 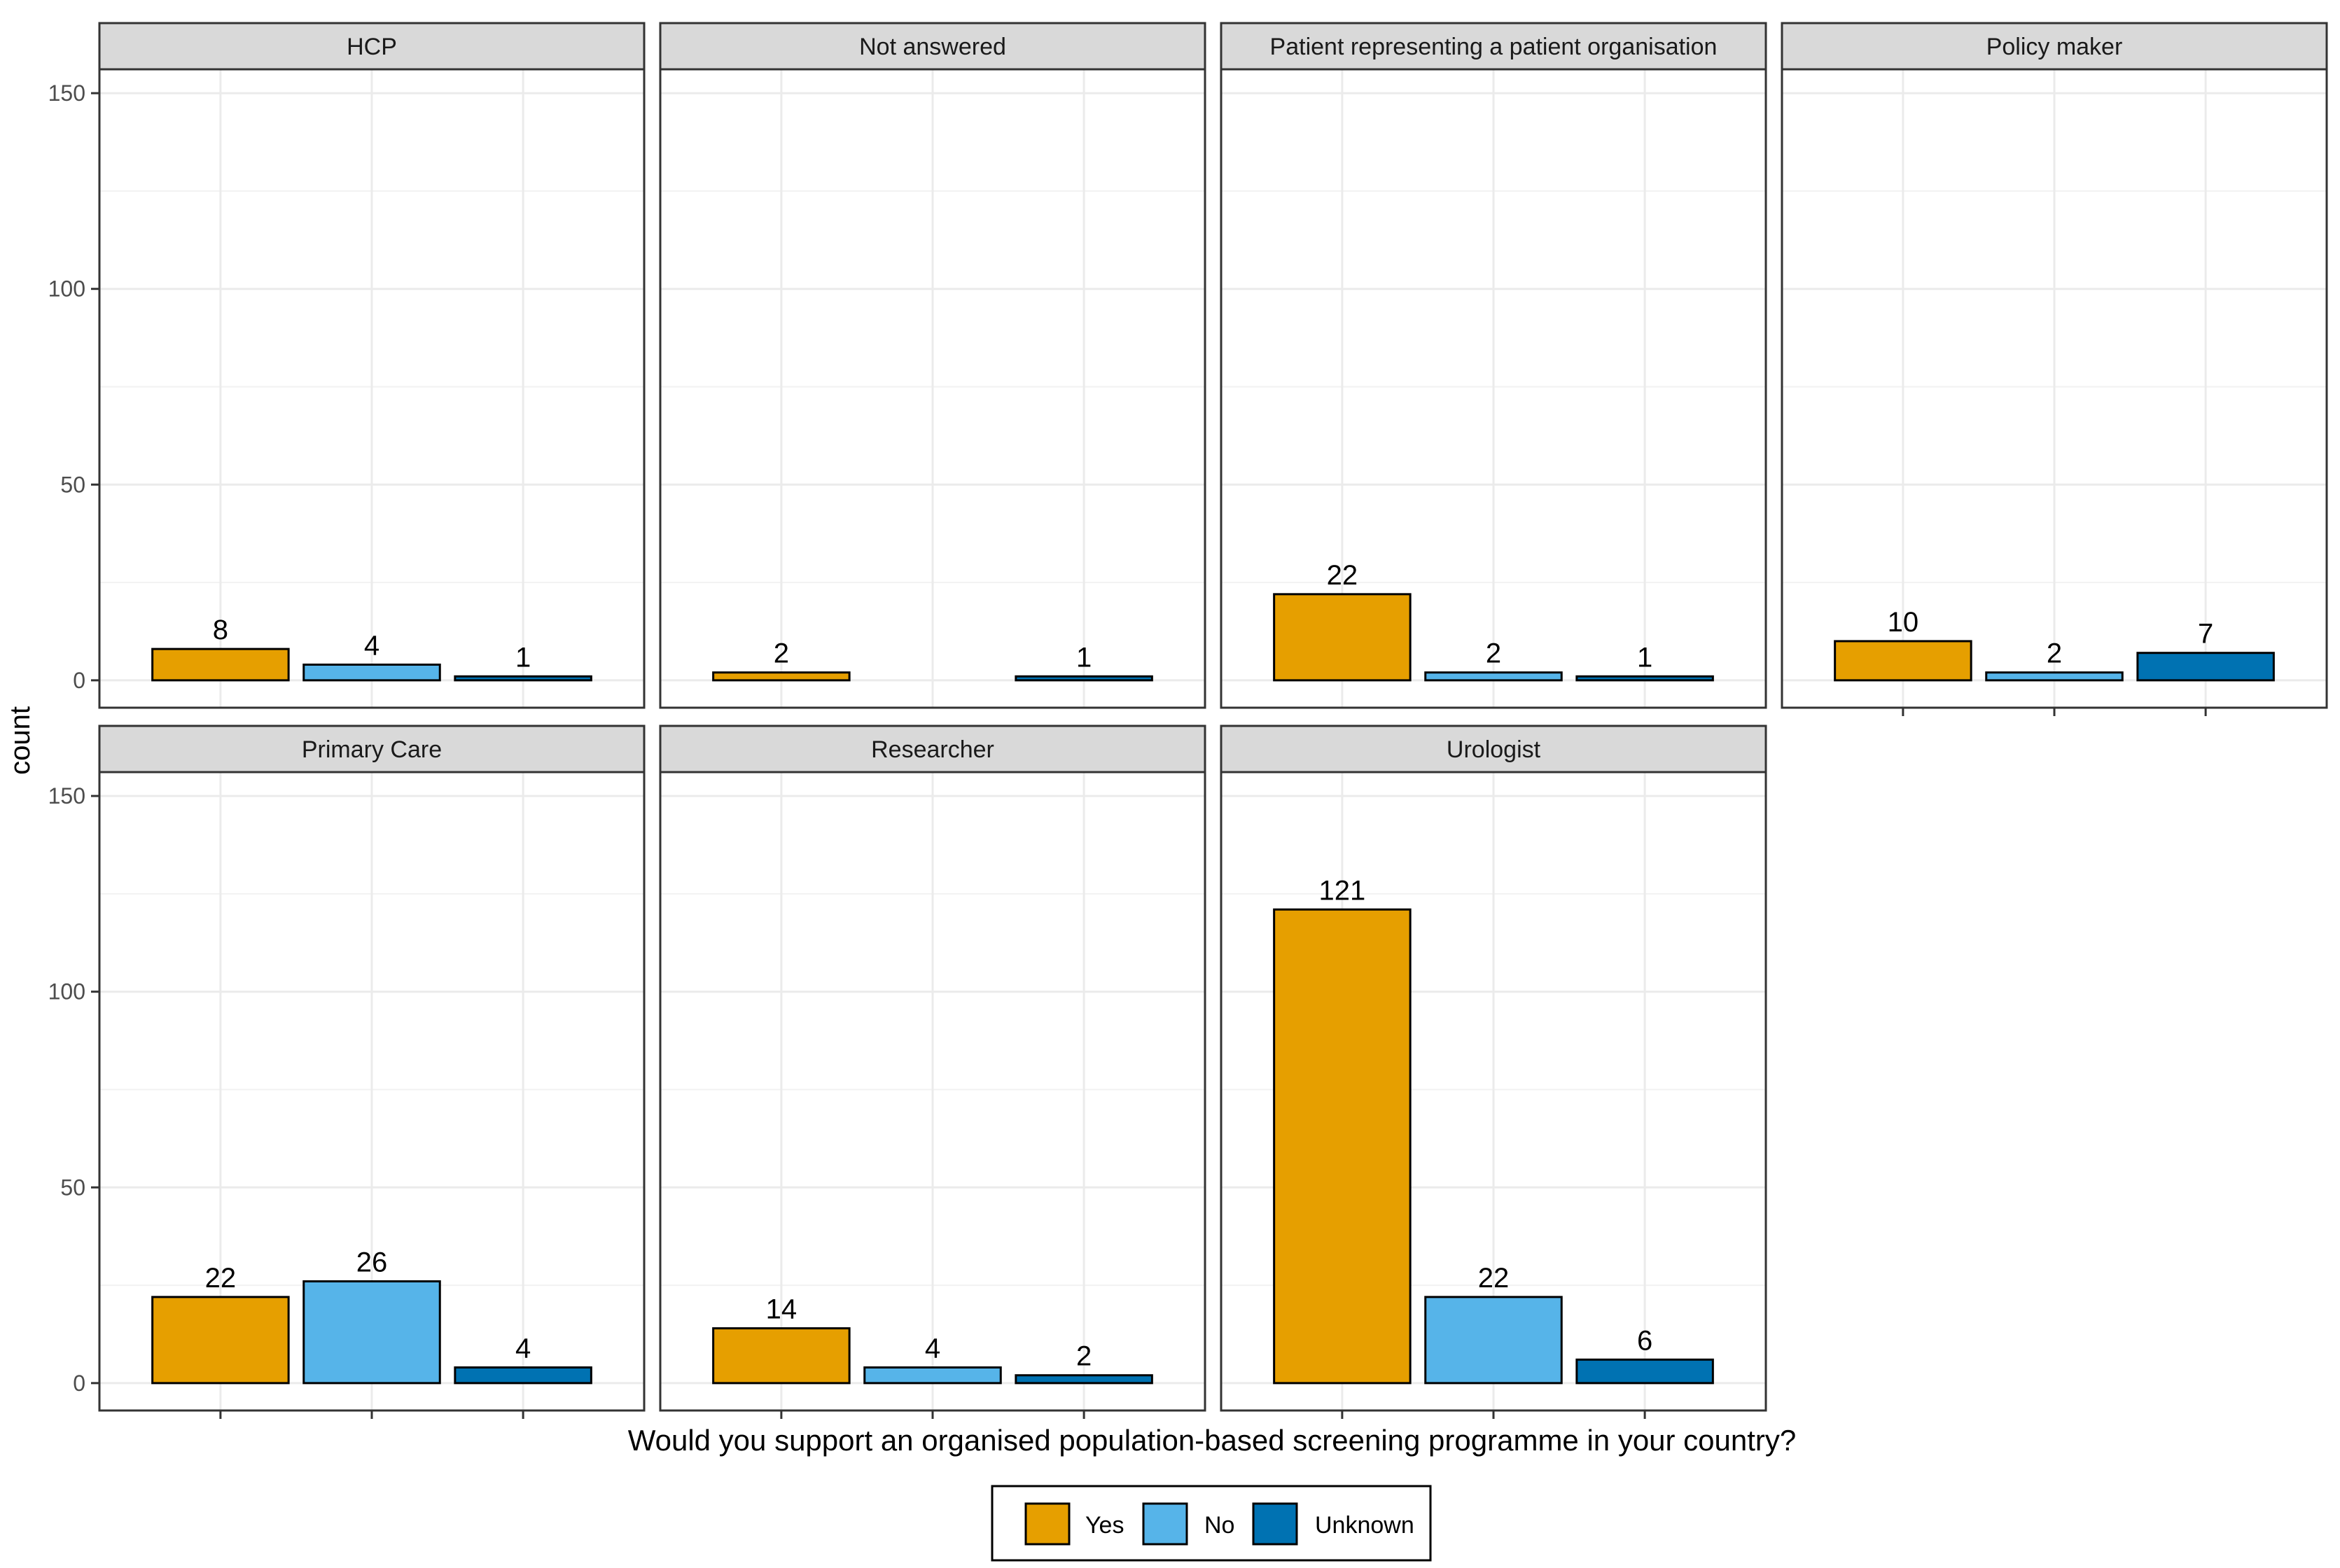 I want to click on facet-panel: 22 26 4 Primary Care 0 50 100 150, so click(x=347, y=1071).